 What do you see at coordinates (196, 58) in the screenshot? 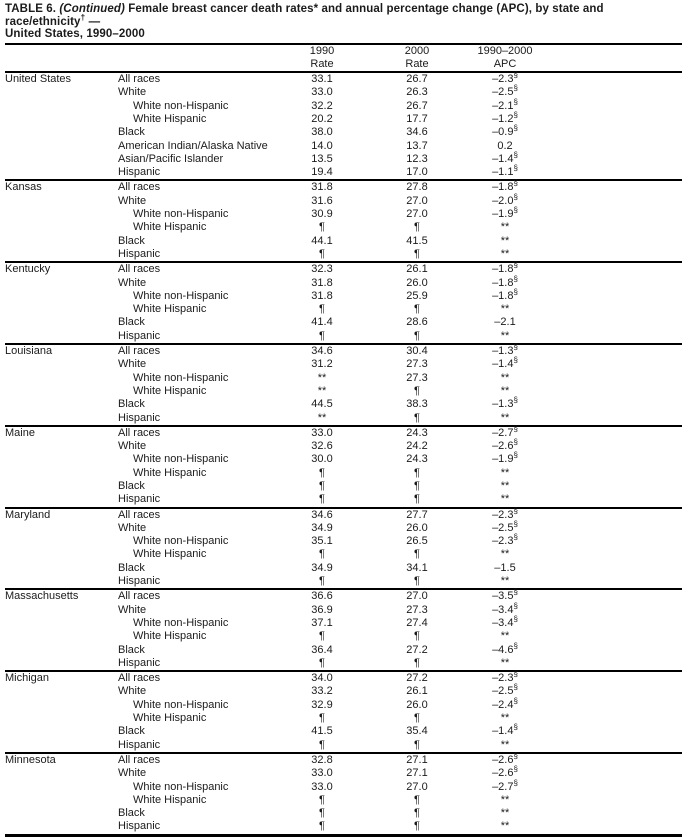
I see `header-race-cell` at bounding box center [196, 58].